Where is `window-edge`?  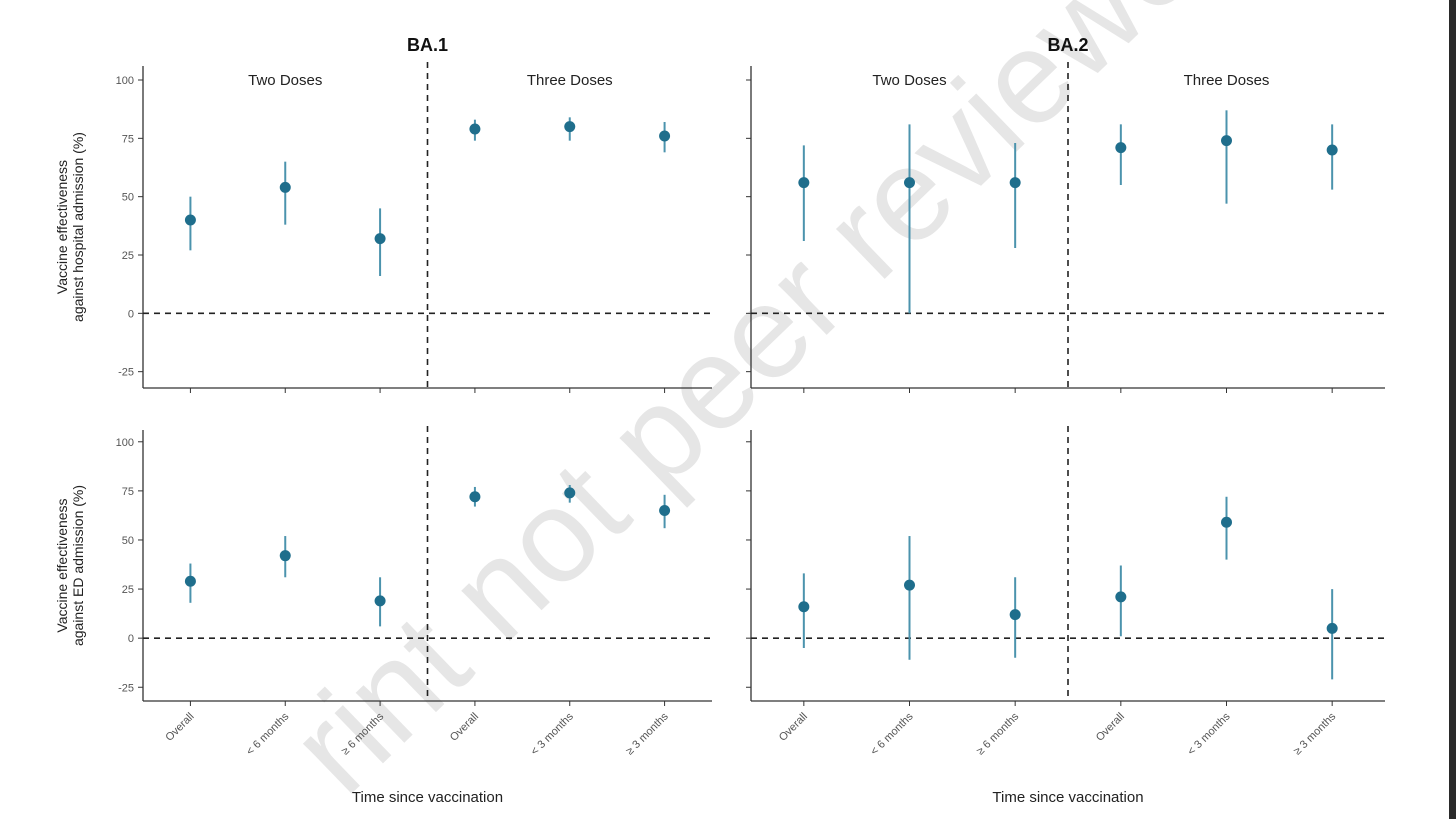 window-edge is located at coordinates (1452, 409).